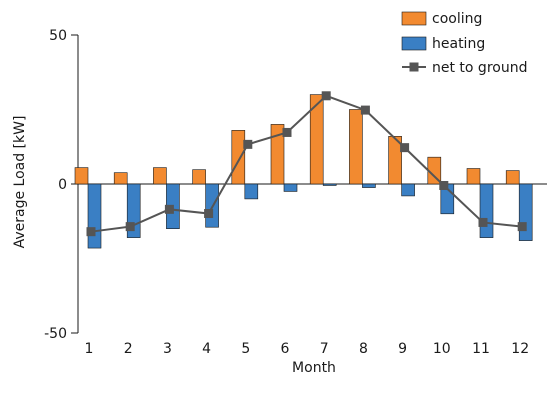  I want to click on x-tick-label: 10, so click(442, 349).